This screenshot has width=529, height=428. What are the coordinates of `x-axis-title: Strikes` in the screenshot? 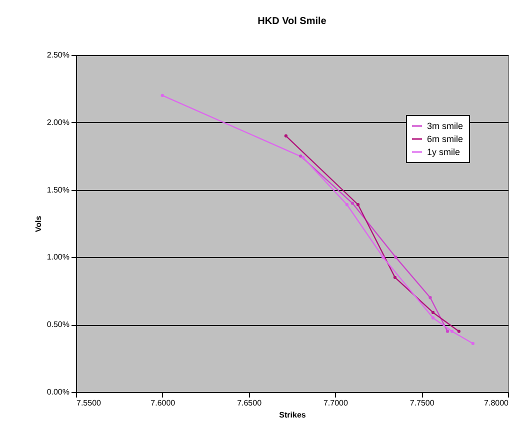 It's located at (292, 415).